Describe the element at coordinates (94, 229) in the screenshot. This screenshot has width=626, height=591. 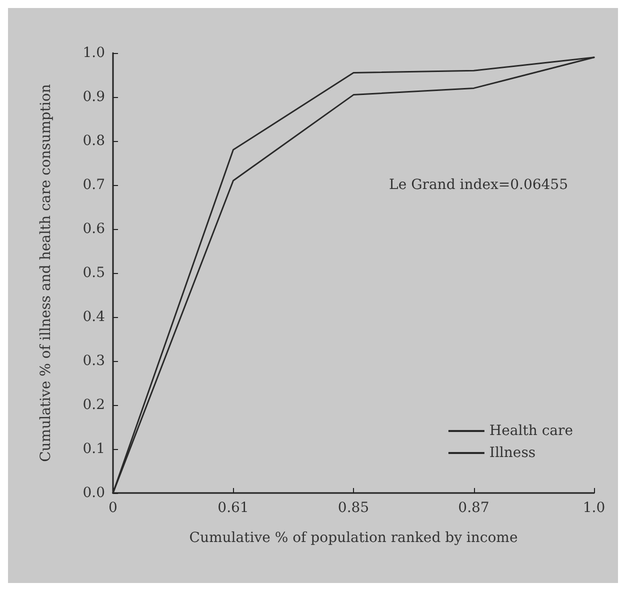
I see `y-tick-label: 0.6` at that location.